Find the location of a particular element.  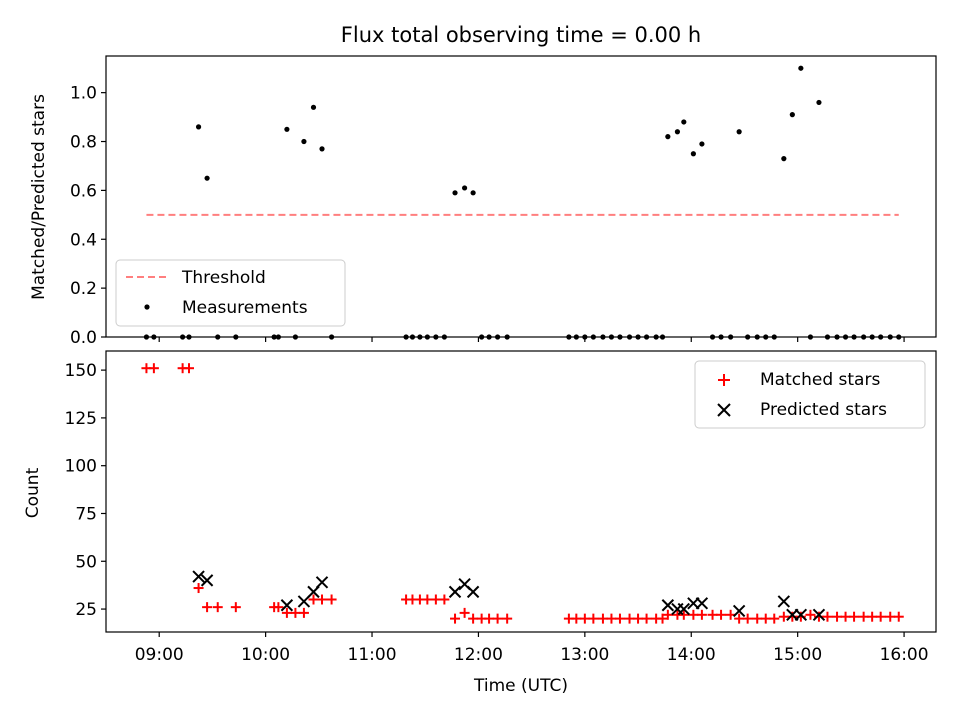

measurements-legend-label: Measurements is located at coordinates (245, 308).